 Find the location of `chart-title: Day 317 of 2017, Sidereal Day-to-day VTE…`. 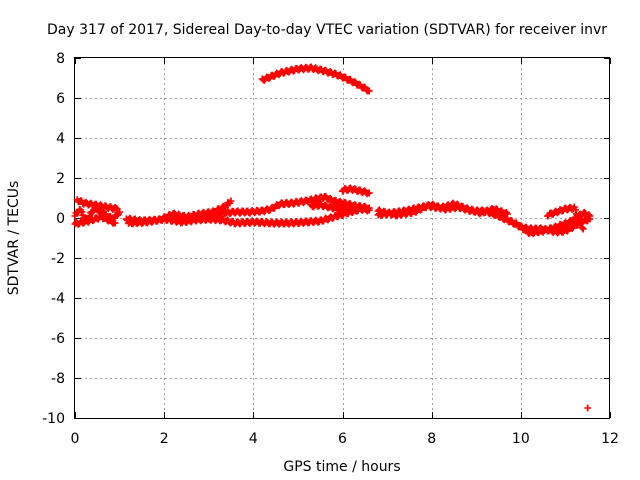

chart-title: Day 317 of 2017, Sidereal Day-to-day VTE… is located at coordinates (327, 30).